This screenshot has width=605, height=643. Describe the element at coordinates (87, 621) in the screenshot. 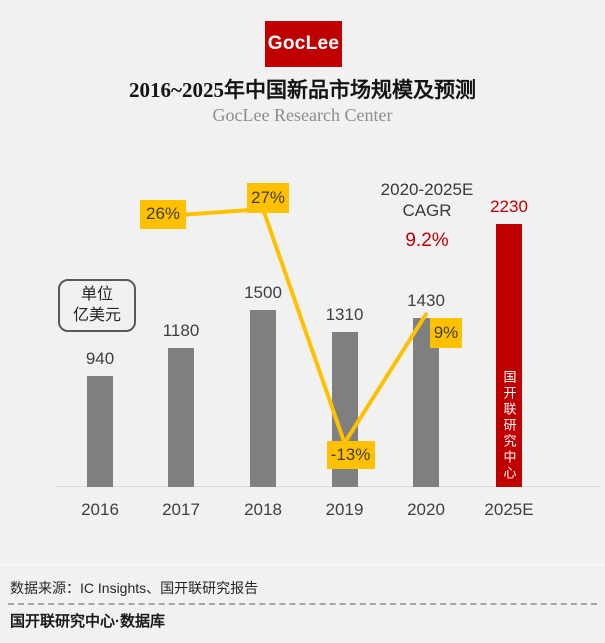

I see `footer-brand: 国开联研究中心·数据库` at that location.